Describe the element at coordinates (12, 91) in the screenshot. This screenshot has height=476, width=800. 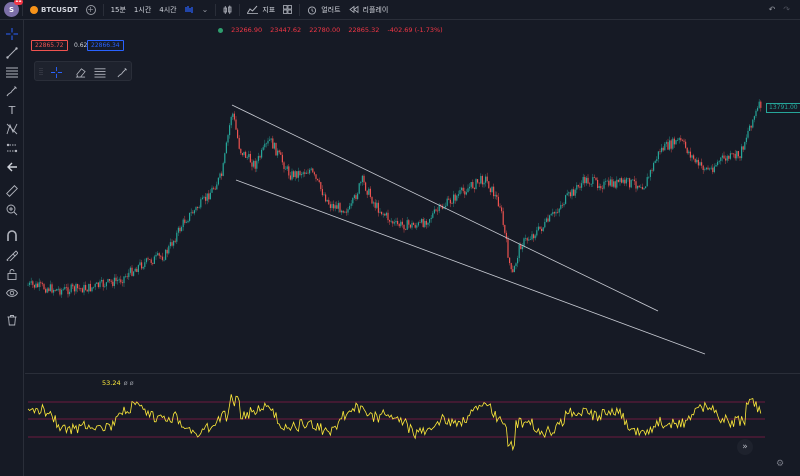
I see `brush-tool` at that location.